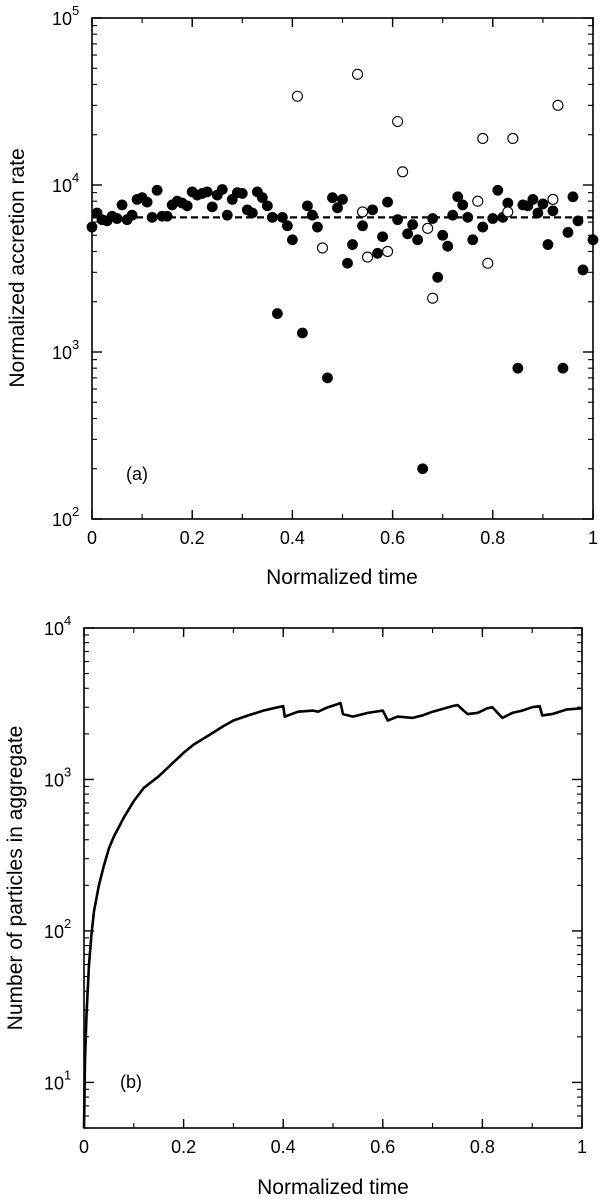  Describe the element at coordinates (67, 923) in the screenshot. I see `b-y-tick-exponent: 2` at that location.